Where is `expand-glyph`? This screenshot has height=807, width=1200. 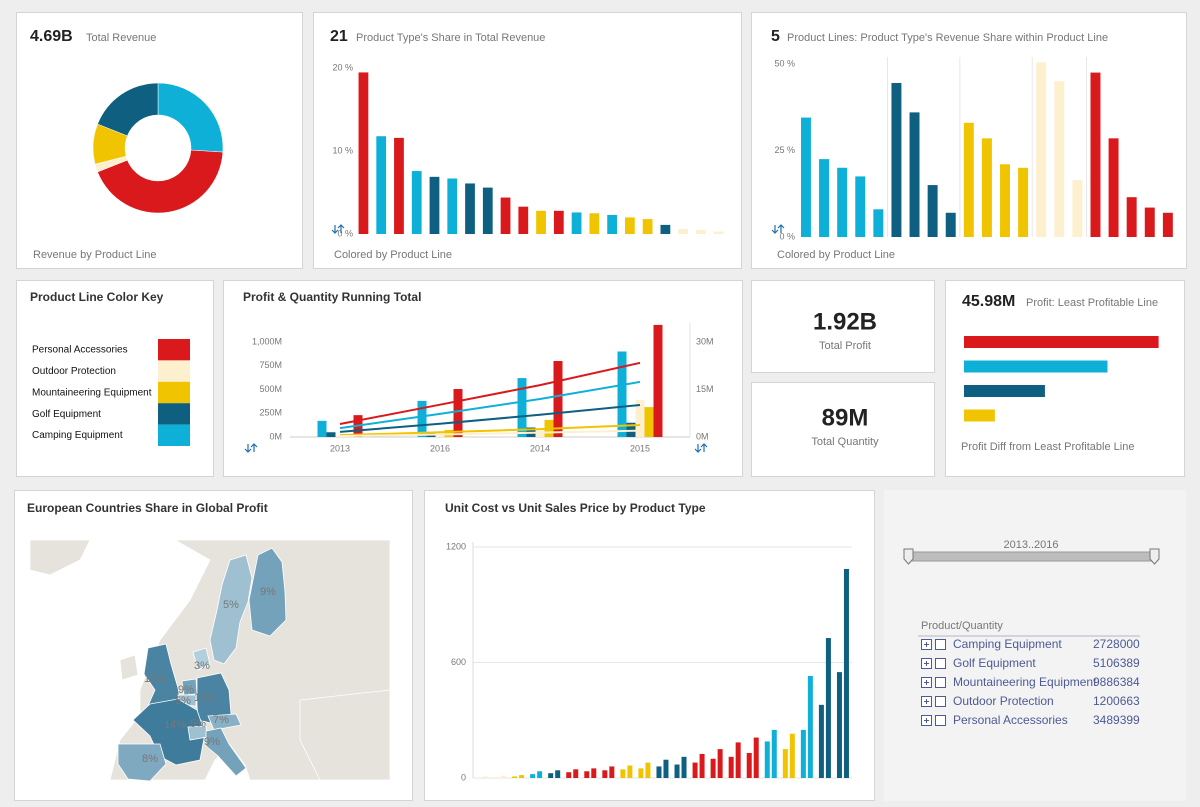
expand-glyph is located at coordinates (926, 663).